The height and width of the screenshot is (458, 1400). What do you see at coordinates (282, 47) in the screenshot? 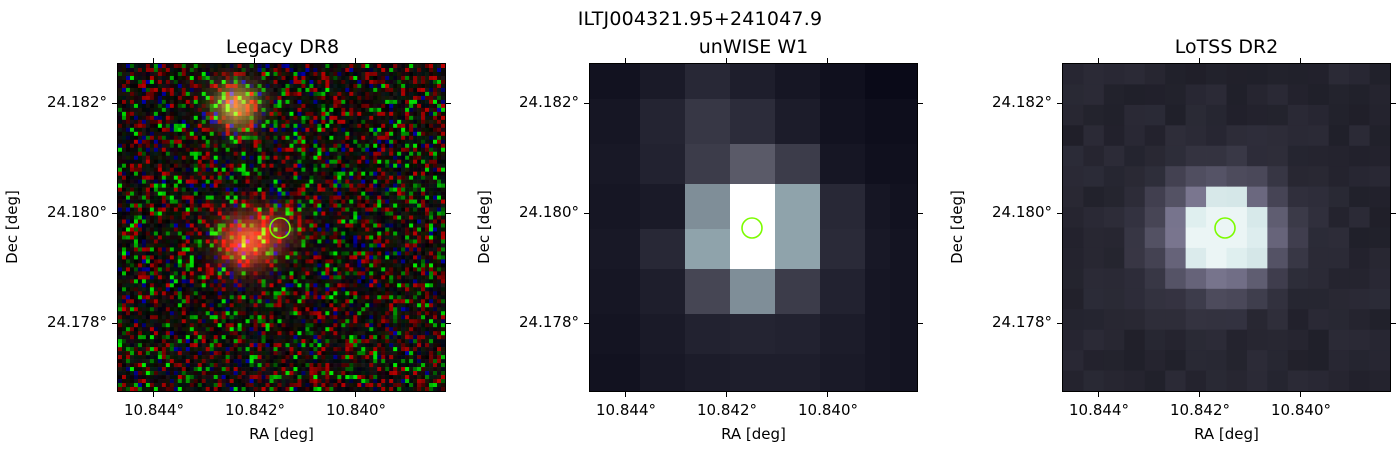
I see `panel-title: Legacy DR8` at bounding box center [282, 47].